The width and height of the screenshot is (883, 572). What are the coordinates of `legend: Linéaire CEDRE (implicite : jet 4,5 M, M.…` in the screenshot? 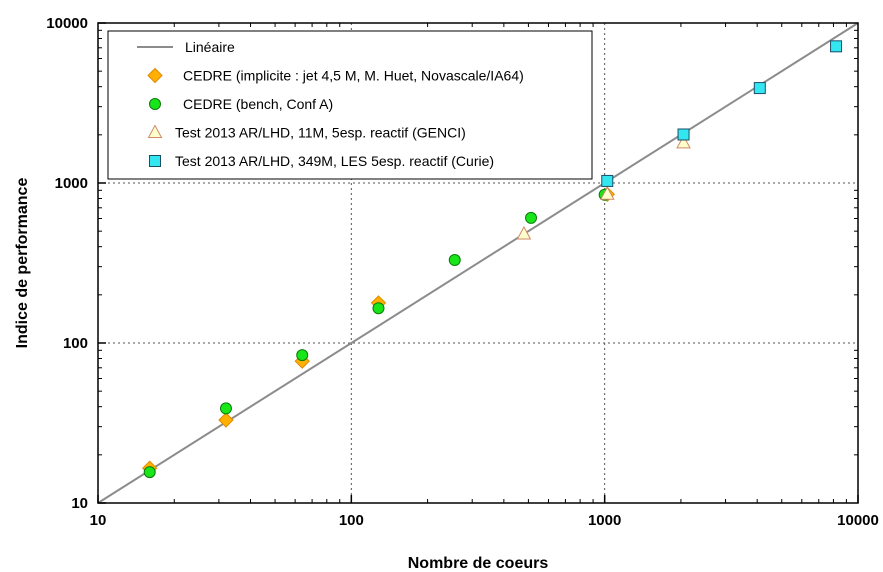 It's located at (350, 105).